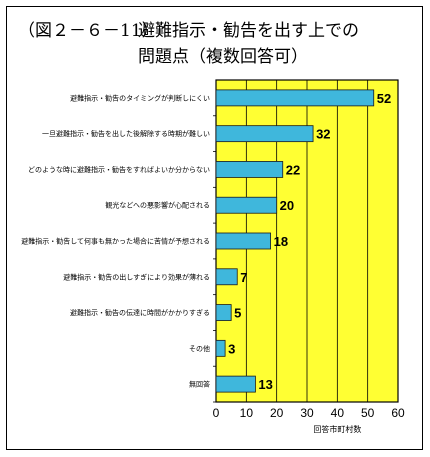  What do you see at coordinates (199, 348) in the screenshot?
I see `category-label-7: その他` at bounding box center [199, 348].